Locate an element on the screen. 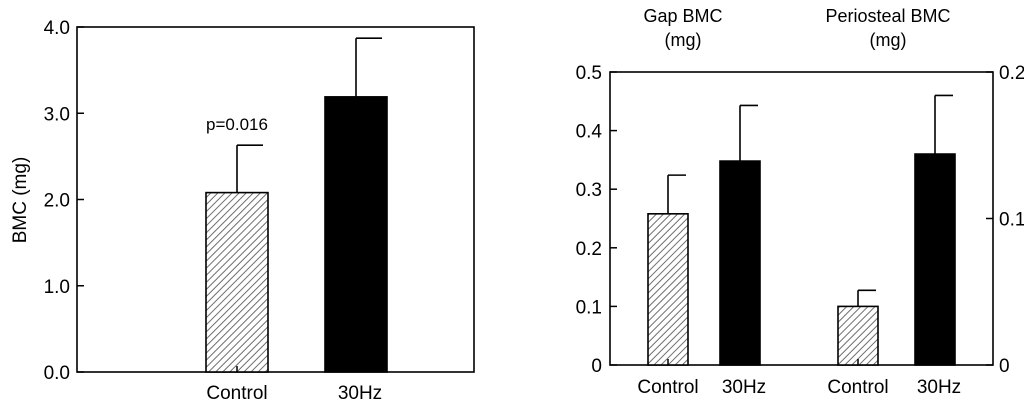 The width and height of the screenshot is (1024, 407). bmc-bar-control is located at coordinates (237, 258).